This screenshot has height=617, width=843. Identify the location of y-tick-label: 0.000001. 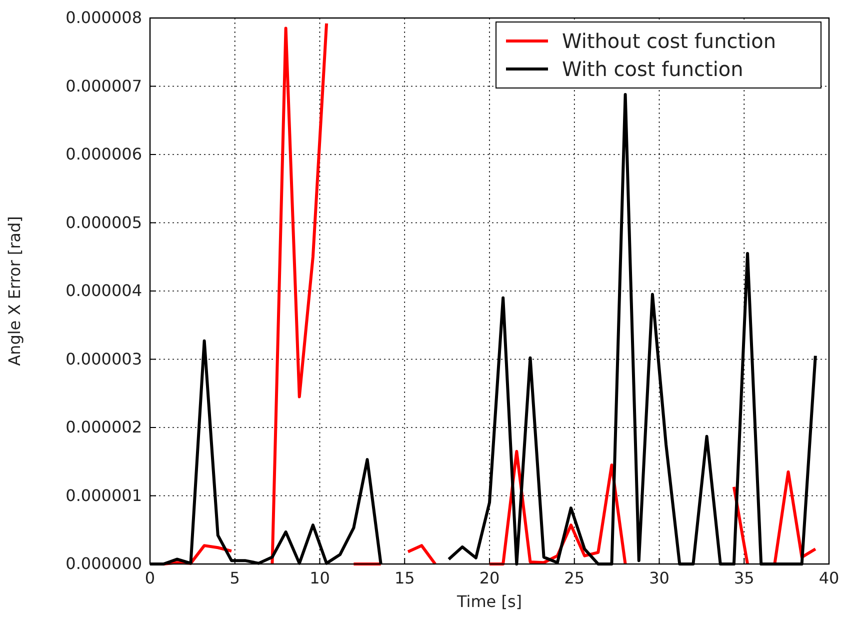
(104, 495).